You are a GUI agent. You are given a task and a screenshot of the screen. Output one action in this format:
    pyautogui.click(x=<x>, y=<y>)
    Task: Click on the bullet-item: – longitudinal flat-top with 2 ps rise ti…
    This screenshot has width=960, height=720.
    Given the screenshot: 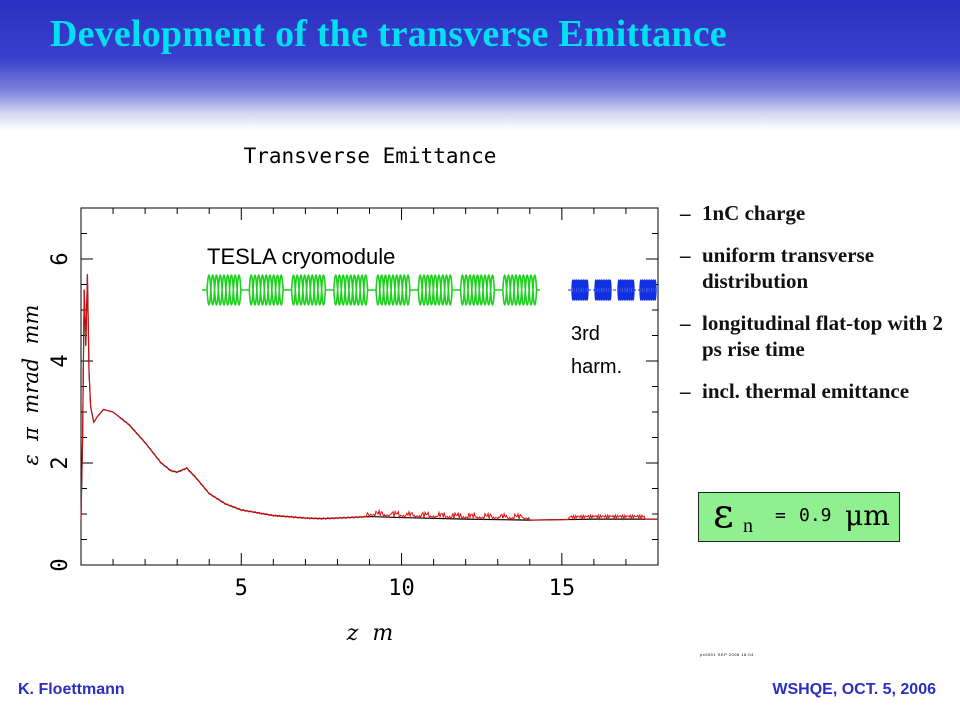 What is the action you would take?
    pyautogui.click(x=815, y=336)
    